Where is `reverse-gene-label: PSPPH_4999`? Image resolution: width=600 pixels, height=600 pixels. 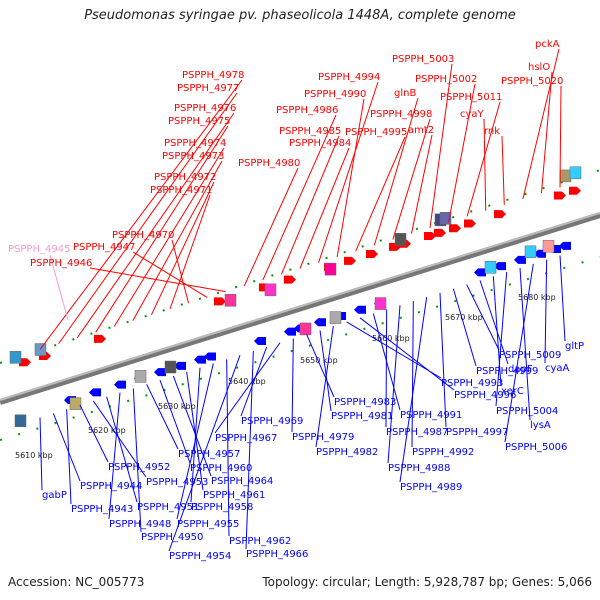 reverse-gene-label: PSPPH_4999 is located at coordinates (507, 371).